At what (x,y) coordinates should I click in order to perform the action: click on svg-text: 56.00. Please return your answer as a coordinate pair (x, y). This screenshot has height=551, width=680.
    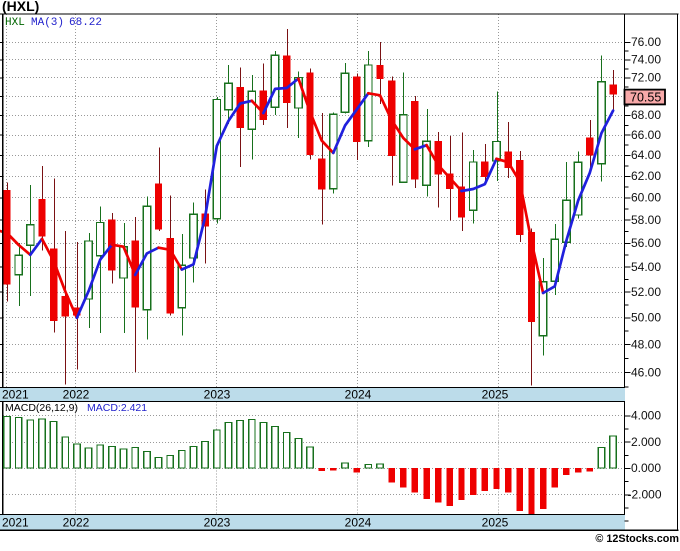
    Looking at the image, I should click on (646, 243).